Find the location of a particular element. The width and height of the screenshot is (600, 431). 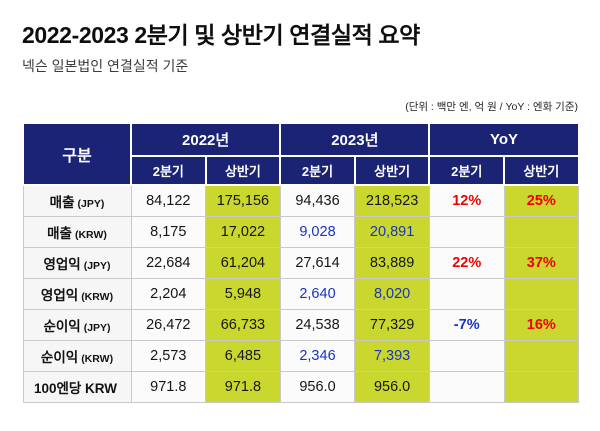

value-cell: 7,393 is located at coordinates (392, 356).